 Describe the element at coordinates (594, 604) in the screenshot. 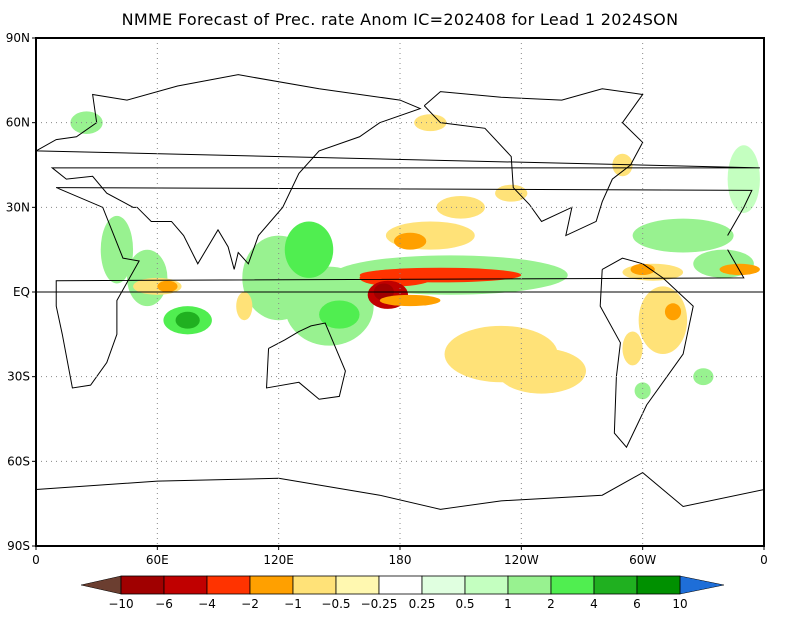

I see `colorbar-label: 4` at that location.